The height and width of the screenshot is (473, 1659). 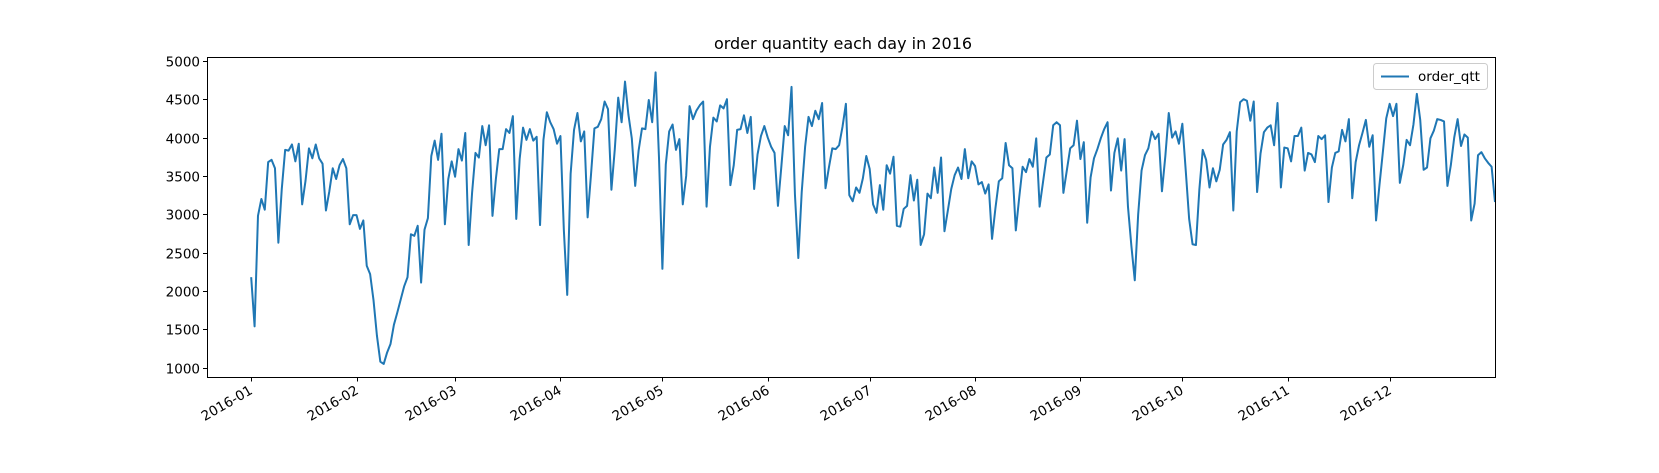 I want to click on legend-label-order-qtt: order_qtt, so click(x=1449, y=77).